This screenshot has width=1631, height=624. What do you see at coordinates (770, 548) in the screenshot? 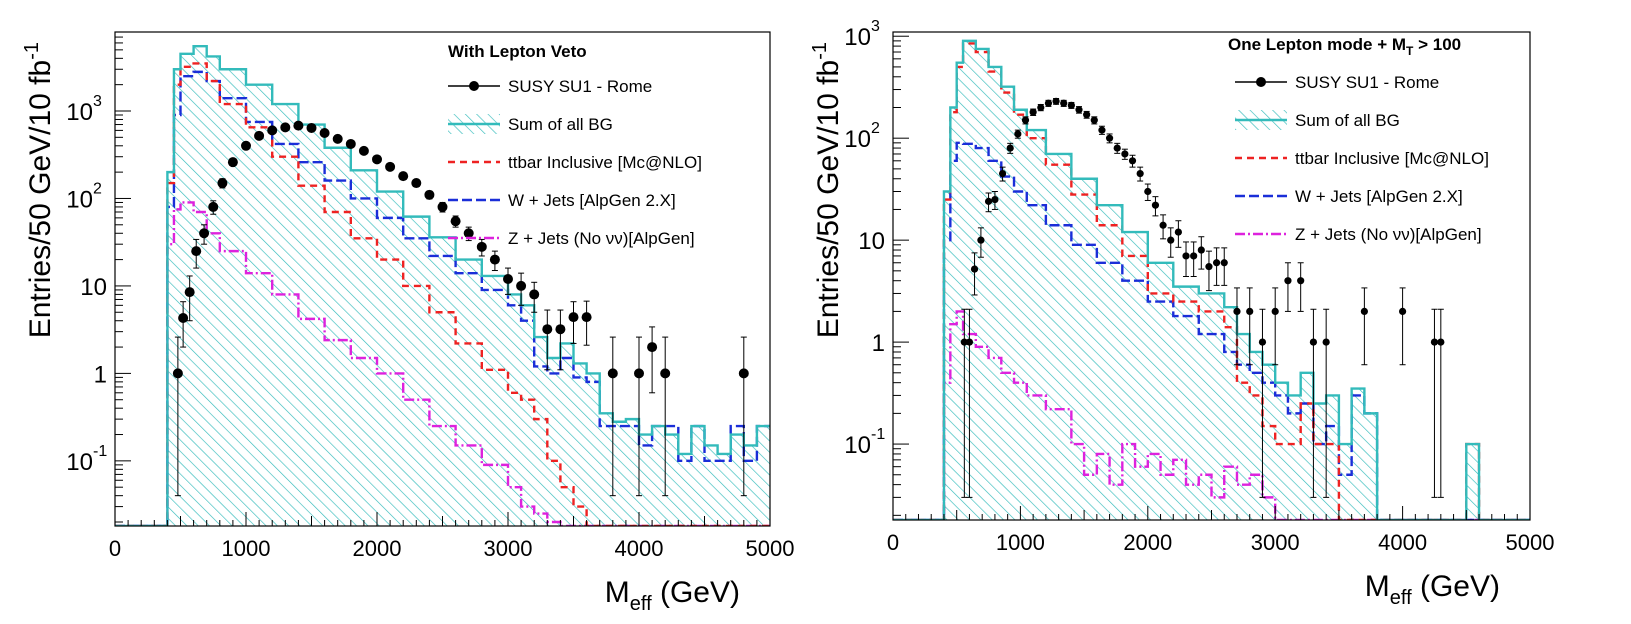
I see `x-tick-label: 5000` at bounding box center [770, 548].